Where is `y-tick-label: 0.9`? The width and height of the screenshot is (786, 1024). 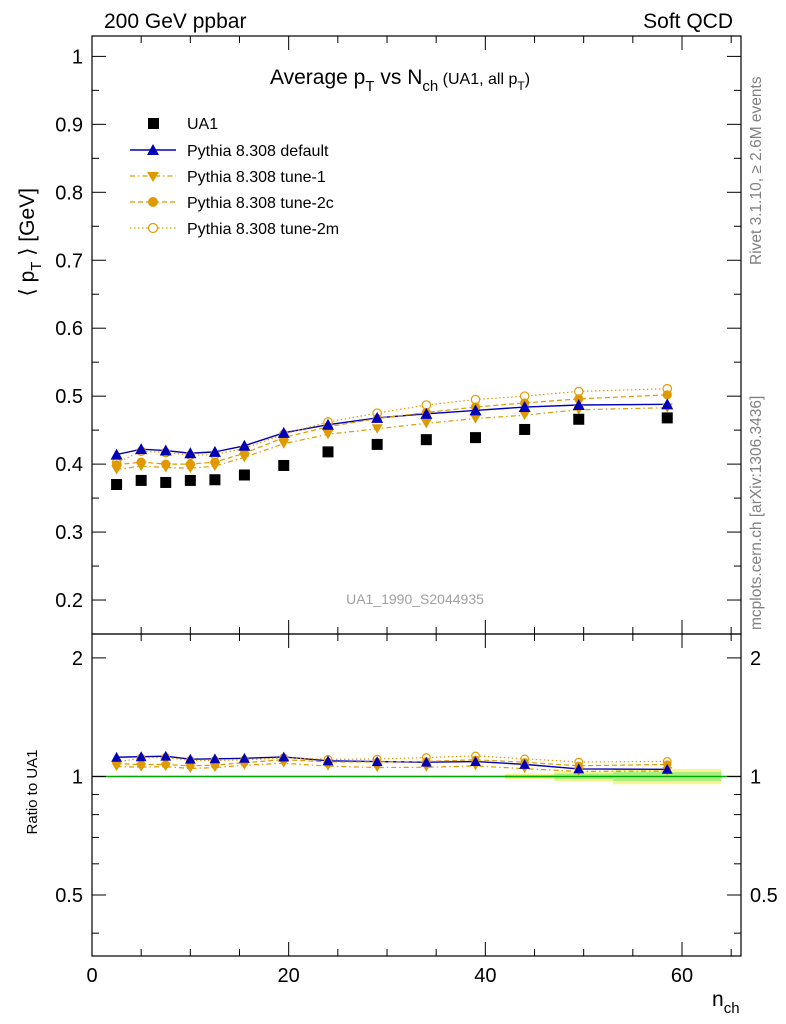
y-tick-label: 0.9 is located at coordinates (69, 125).